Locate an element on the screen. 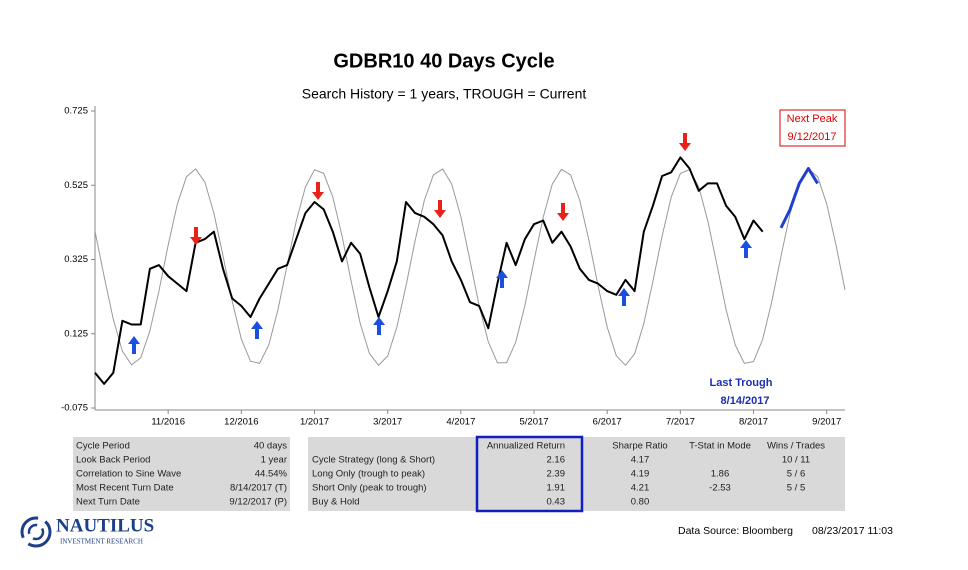  summary-value: 44.54% is located at coordinates (271, 474).